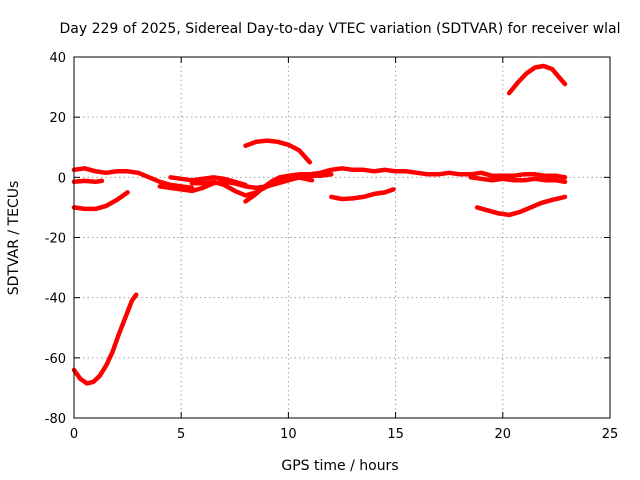 The height and width of the screenshot is (480, 640). I want to click on y-tick-label: 0, so click(62, 178).